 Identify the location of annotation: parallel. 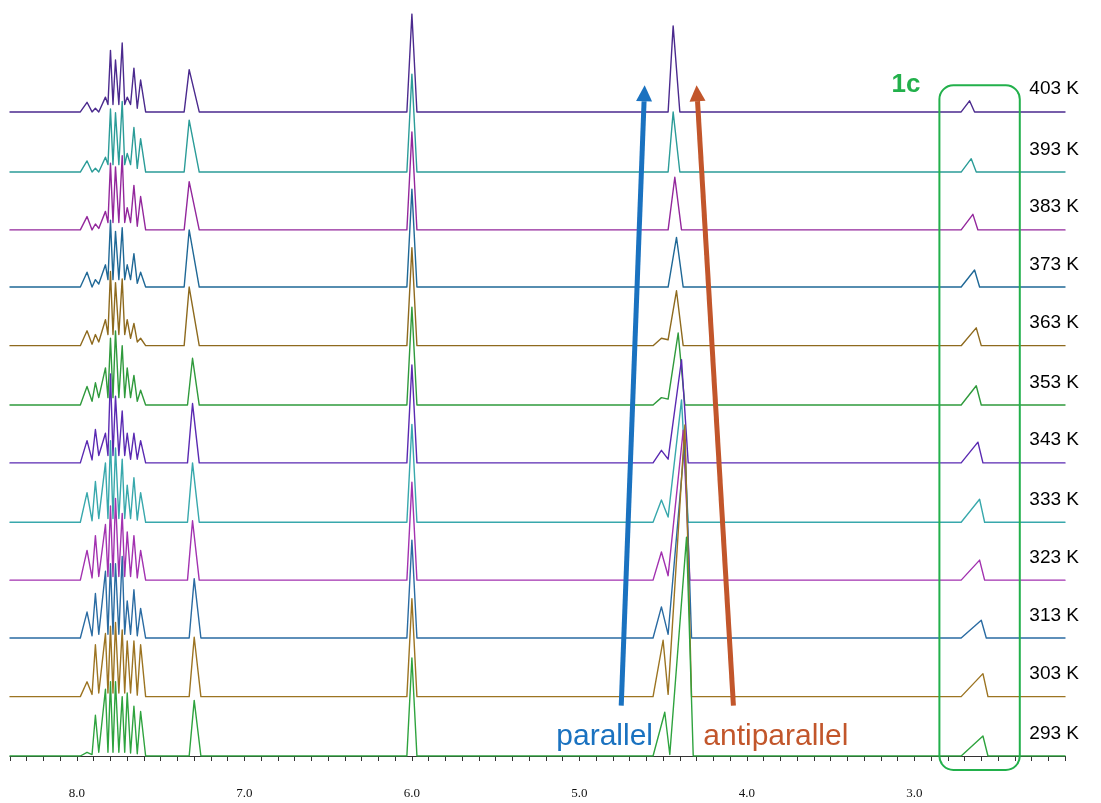
(605, 735).